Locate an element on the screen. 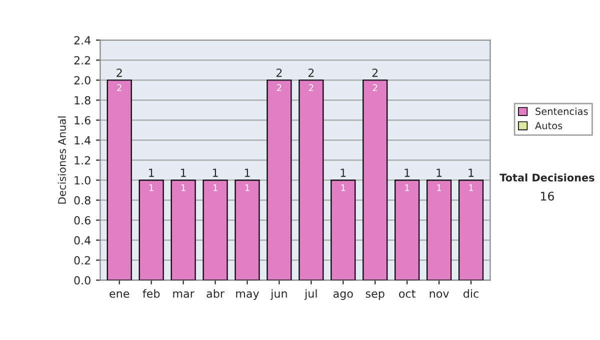 The image size is (600, 340). text: Total Decisiones is located at coordinates (547, 177).